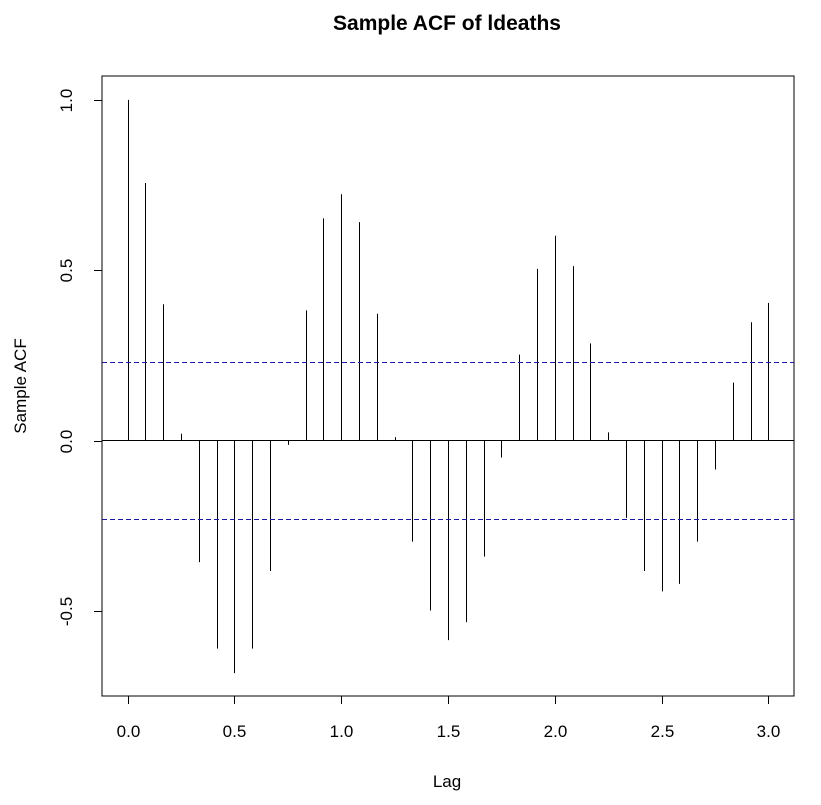 The width and height of the screenshot is (821, 805). I want to click on y-tick-label: 0.5, so click(66, 271).